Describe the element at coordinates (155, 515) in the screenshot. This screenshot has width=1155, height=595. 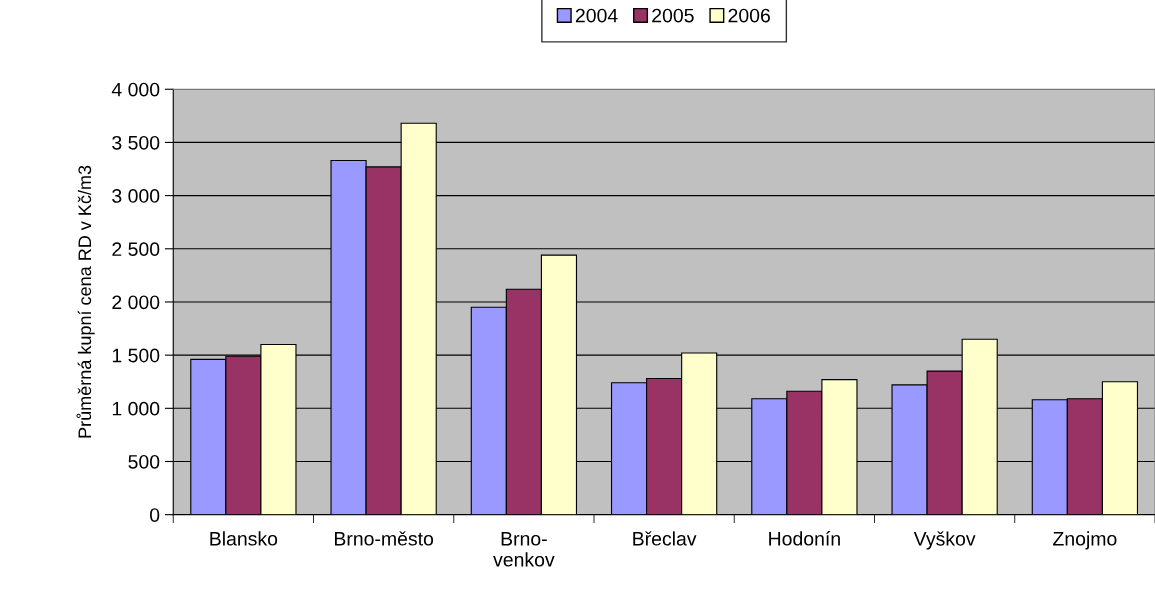
I see `y-tick-label: 0` at that location.